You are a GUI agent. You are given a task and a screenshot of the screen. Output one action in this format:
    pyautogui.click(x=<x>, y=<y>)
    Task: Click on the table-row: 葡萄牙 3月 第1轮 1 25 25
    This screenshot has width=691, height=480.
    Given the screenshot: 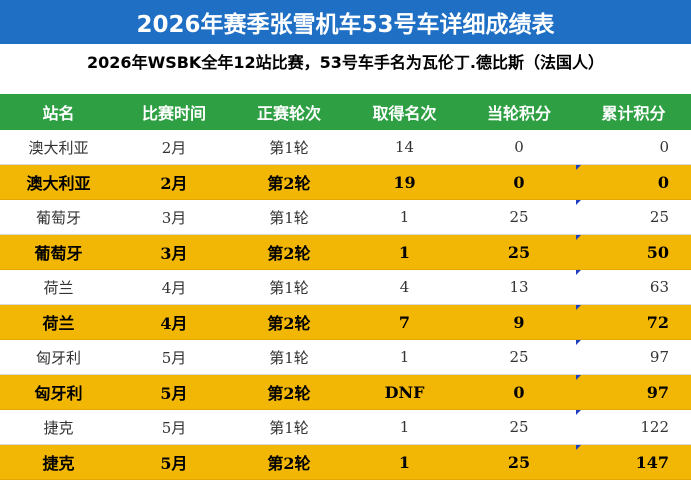 What is the action you would take?
    pyautogui.click(x=345, y=217)
    